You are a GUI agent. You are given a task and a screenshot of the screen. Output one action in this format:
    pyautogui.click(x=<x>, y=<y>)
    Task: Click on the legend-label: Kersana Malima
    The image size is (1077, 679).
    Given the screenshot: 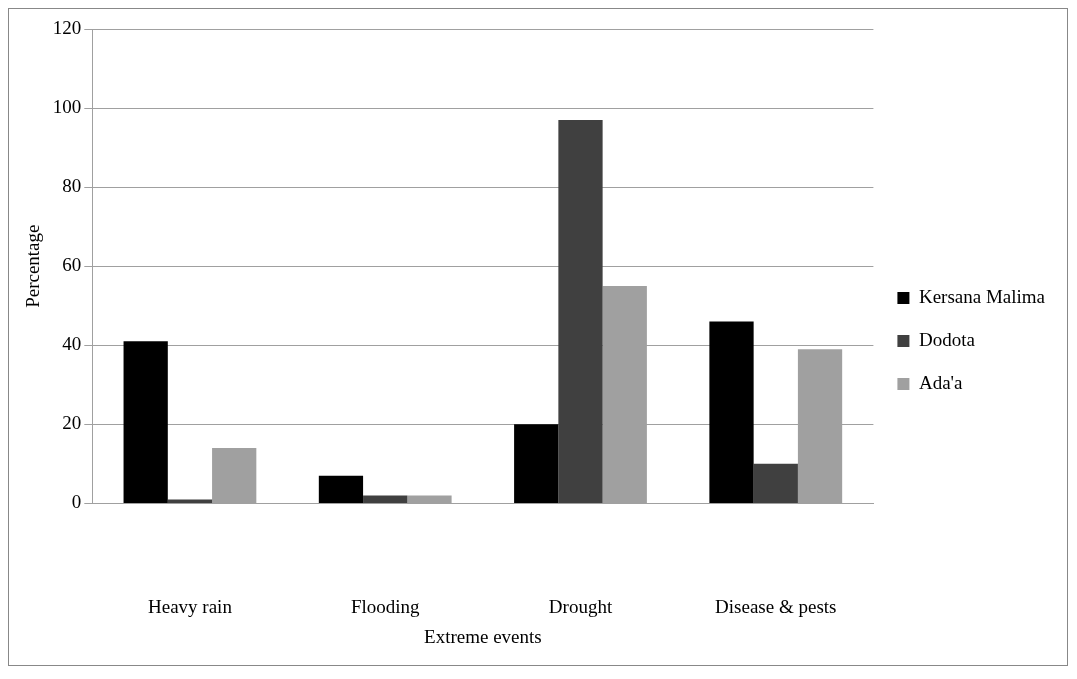 What is the action you would take?
    pyautogui.click(x=982, y=296)
    